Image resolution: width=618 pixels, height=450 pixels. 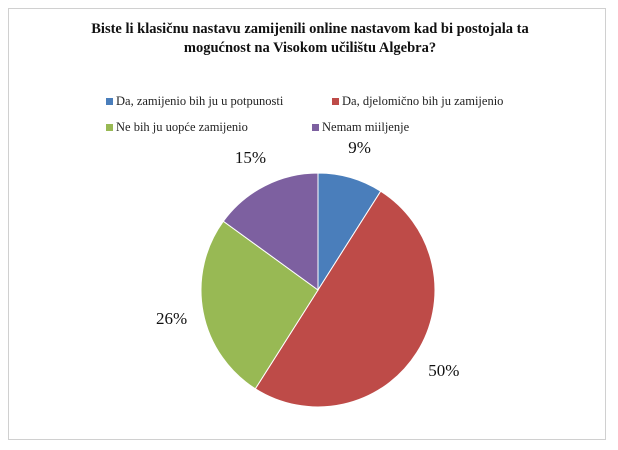 I want to click on label-50pct: 50%, so click(x=443, y=370).